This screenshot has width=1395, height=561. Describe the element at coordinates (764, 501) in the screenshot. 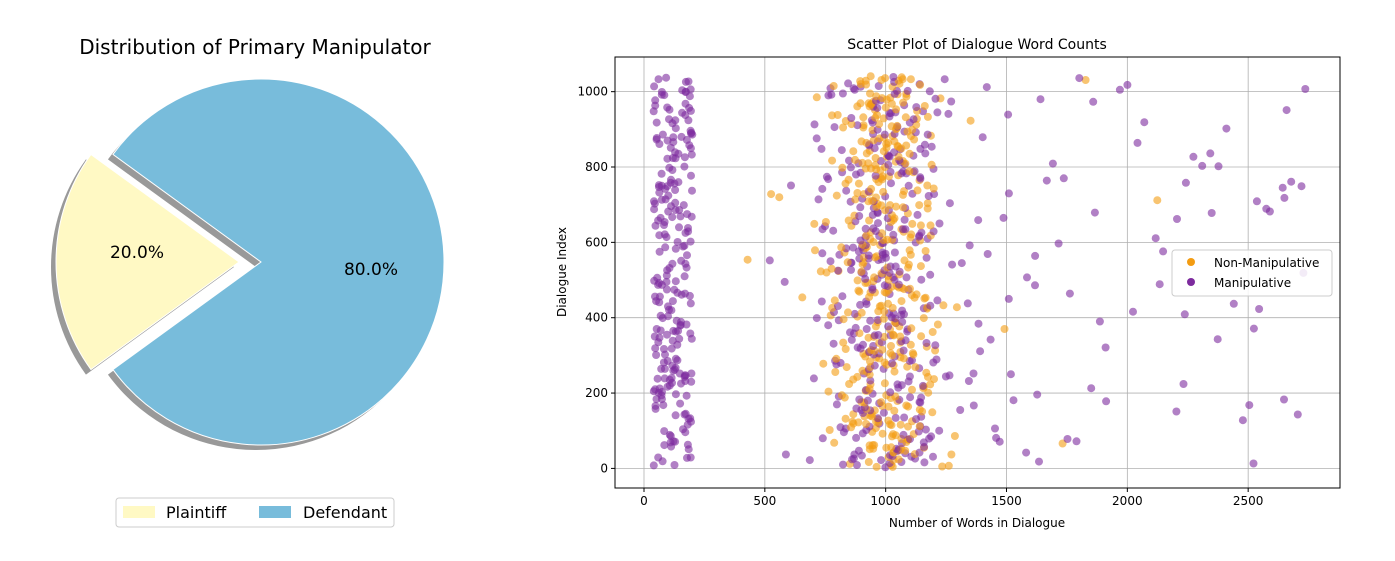

I see `x-tick-label: 500` at that location.